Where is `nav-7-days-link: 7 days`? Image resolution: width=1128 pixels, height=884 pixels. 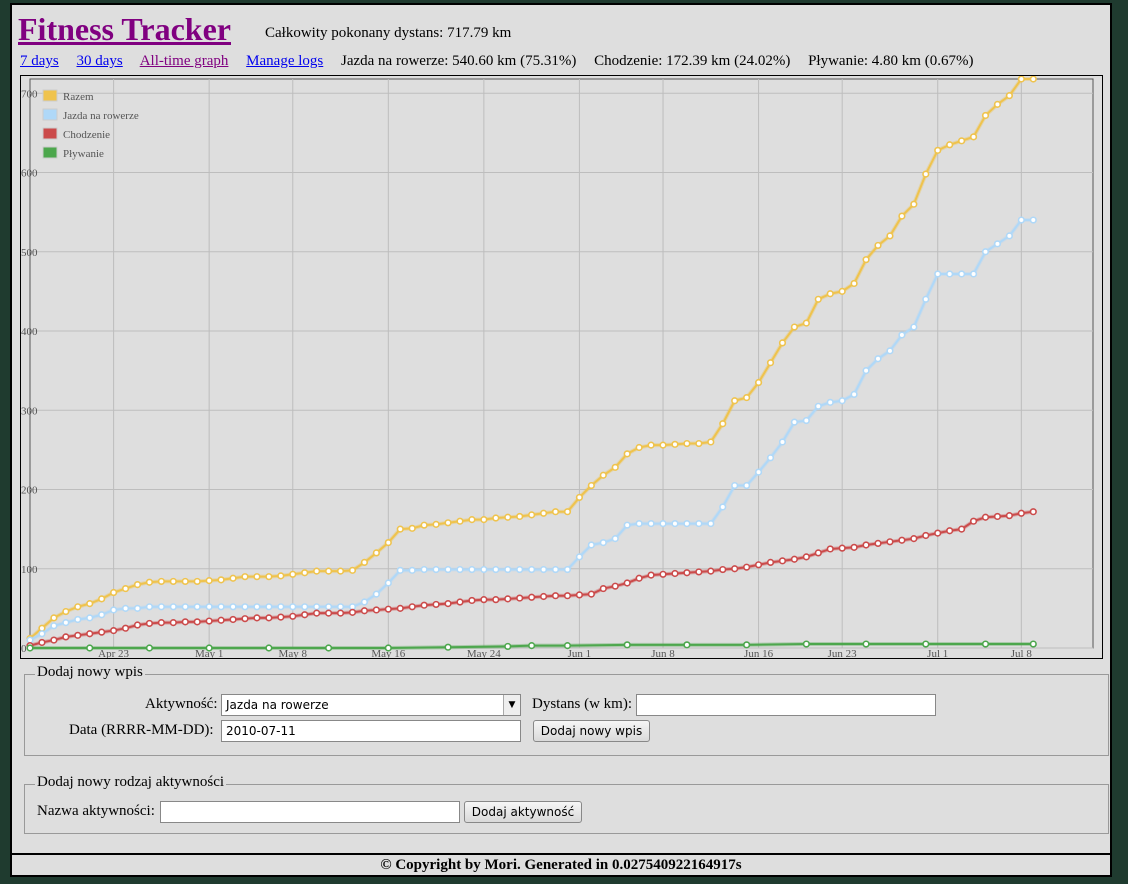 nav-7-days-link: 7 days is located at coordinates (39, 61).